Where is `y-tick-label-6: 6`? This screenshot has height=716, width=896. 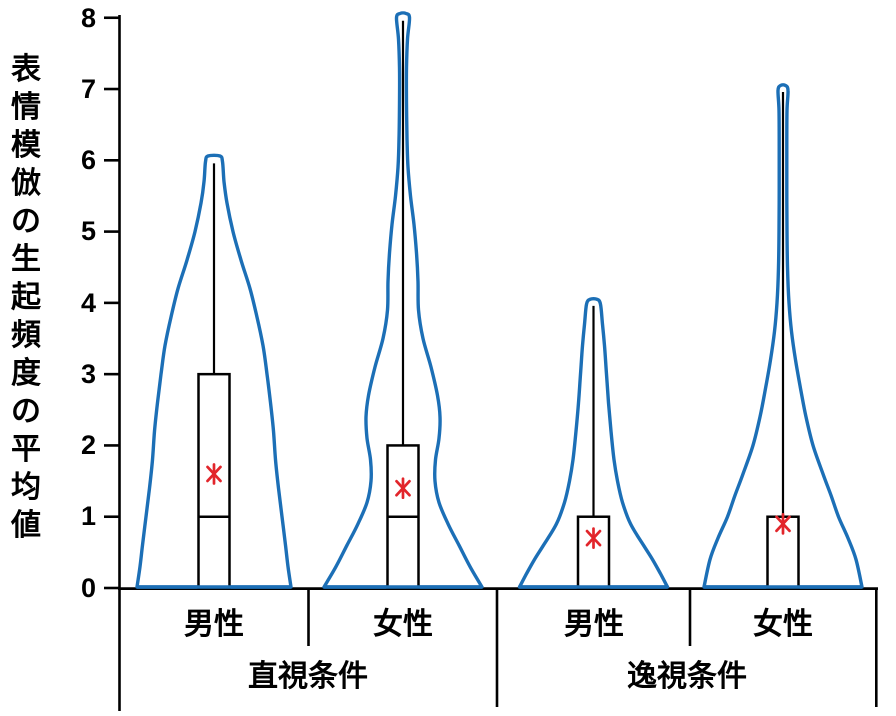
y-tick-label-6: 6 is located at coordinates (88, 160).